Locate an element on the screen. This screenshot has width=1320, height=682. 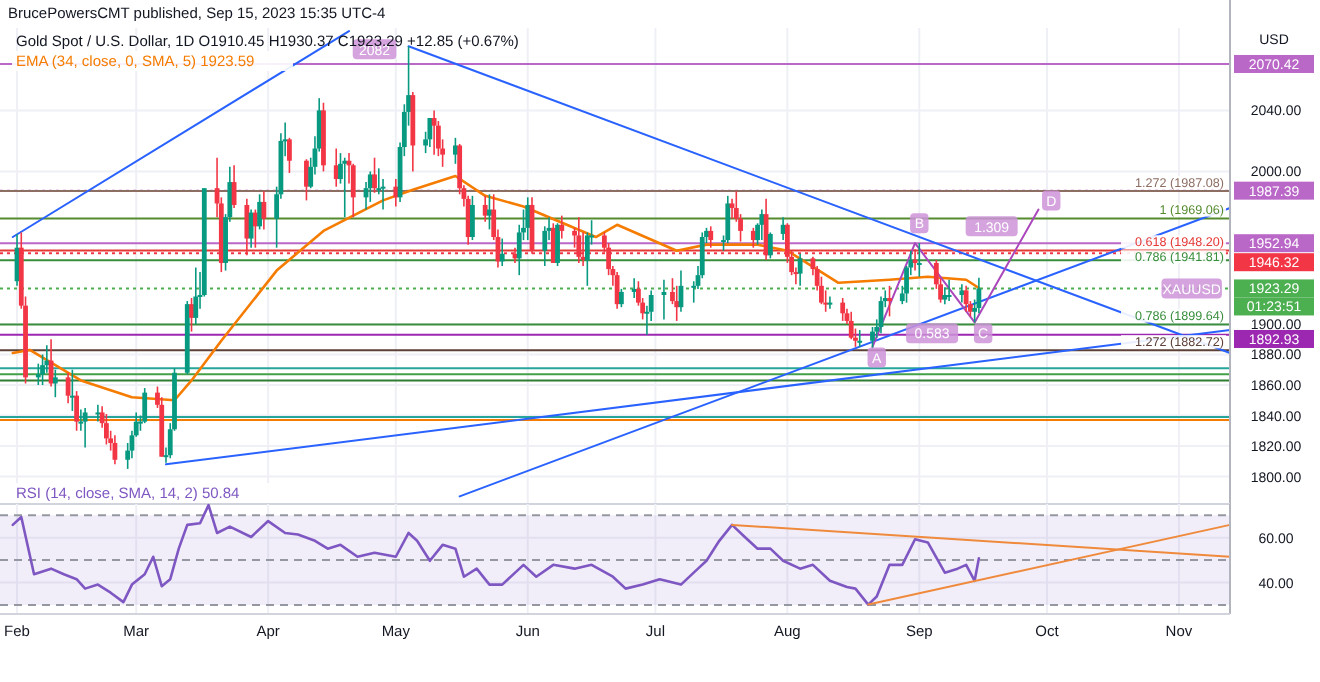
line-series is located at coordinates (496, 554).